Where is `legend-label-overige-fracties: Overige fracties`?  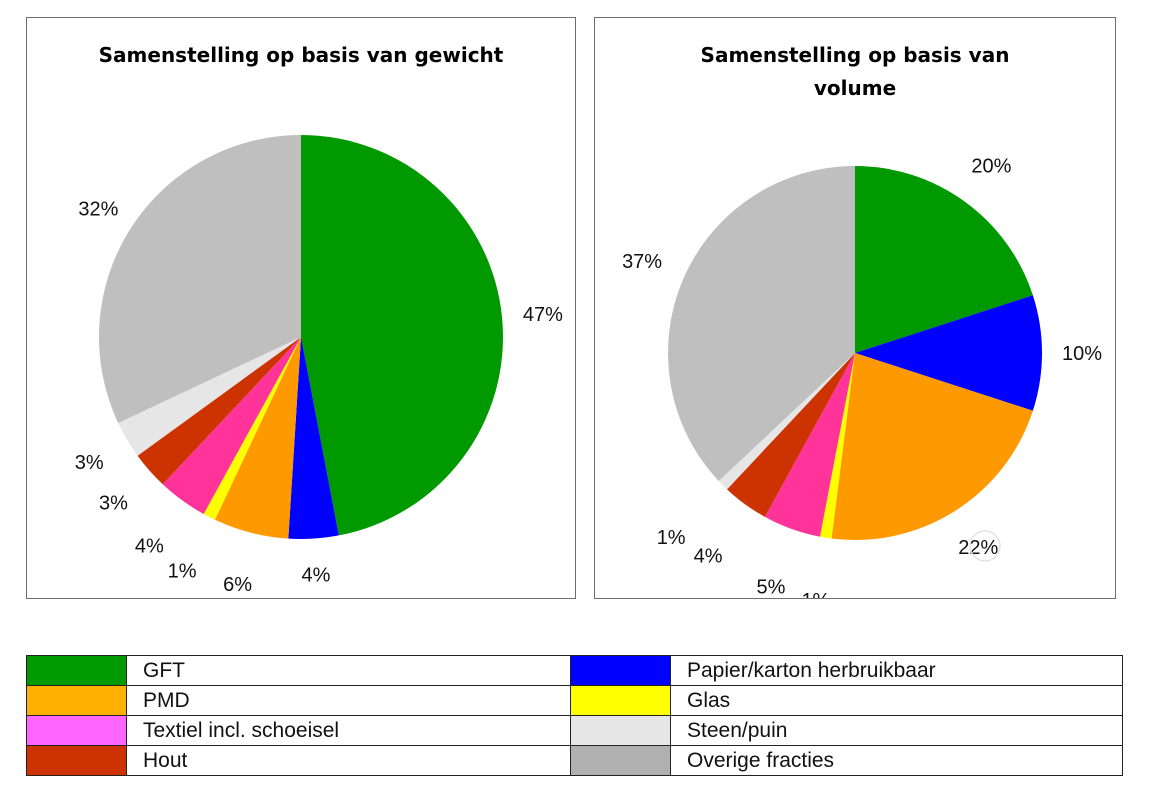 legend-label-overige-fracties: Overige fracties is located at coordinates (896, 760).